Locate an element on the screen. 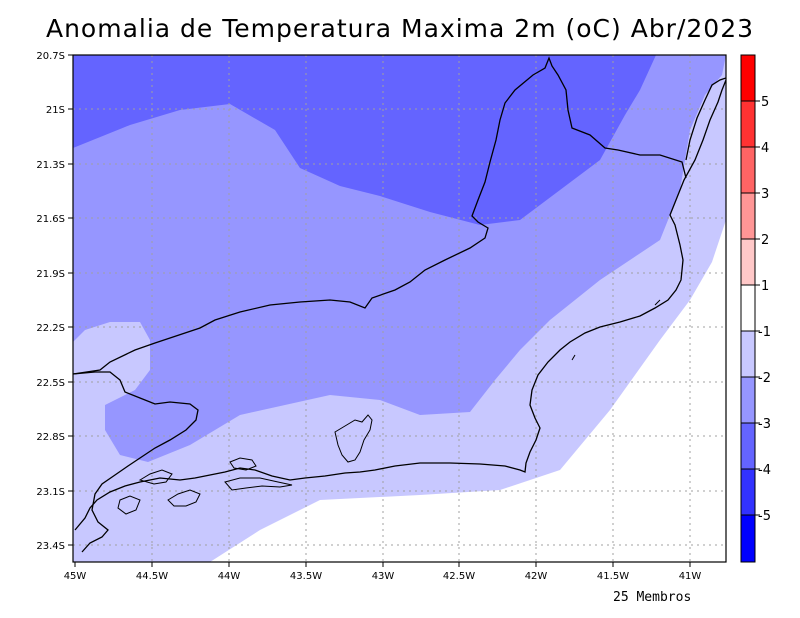  lon-label: 45W is located at coordinates (75, 576).